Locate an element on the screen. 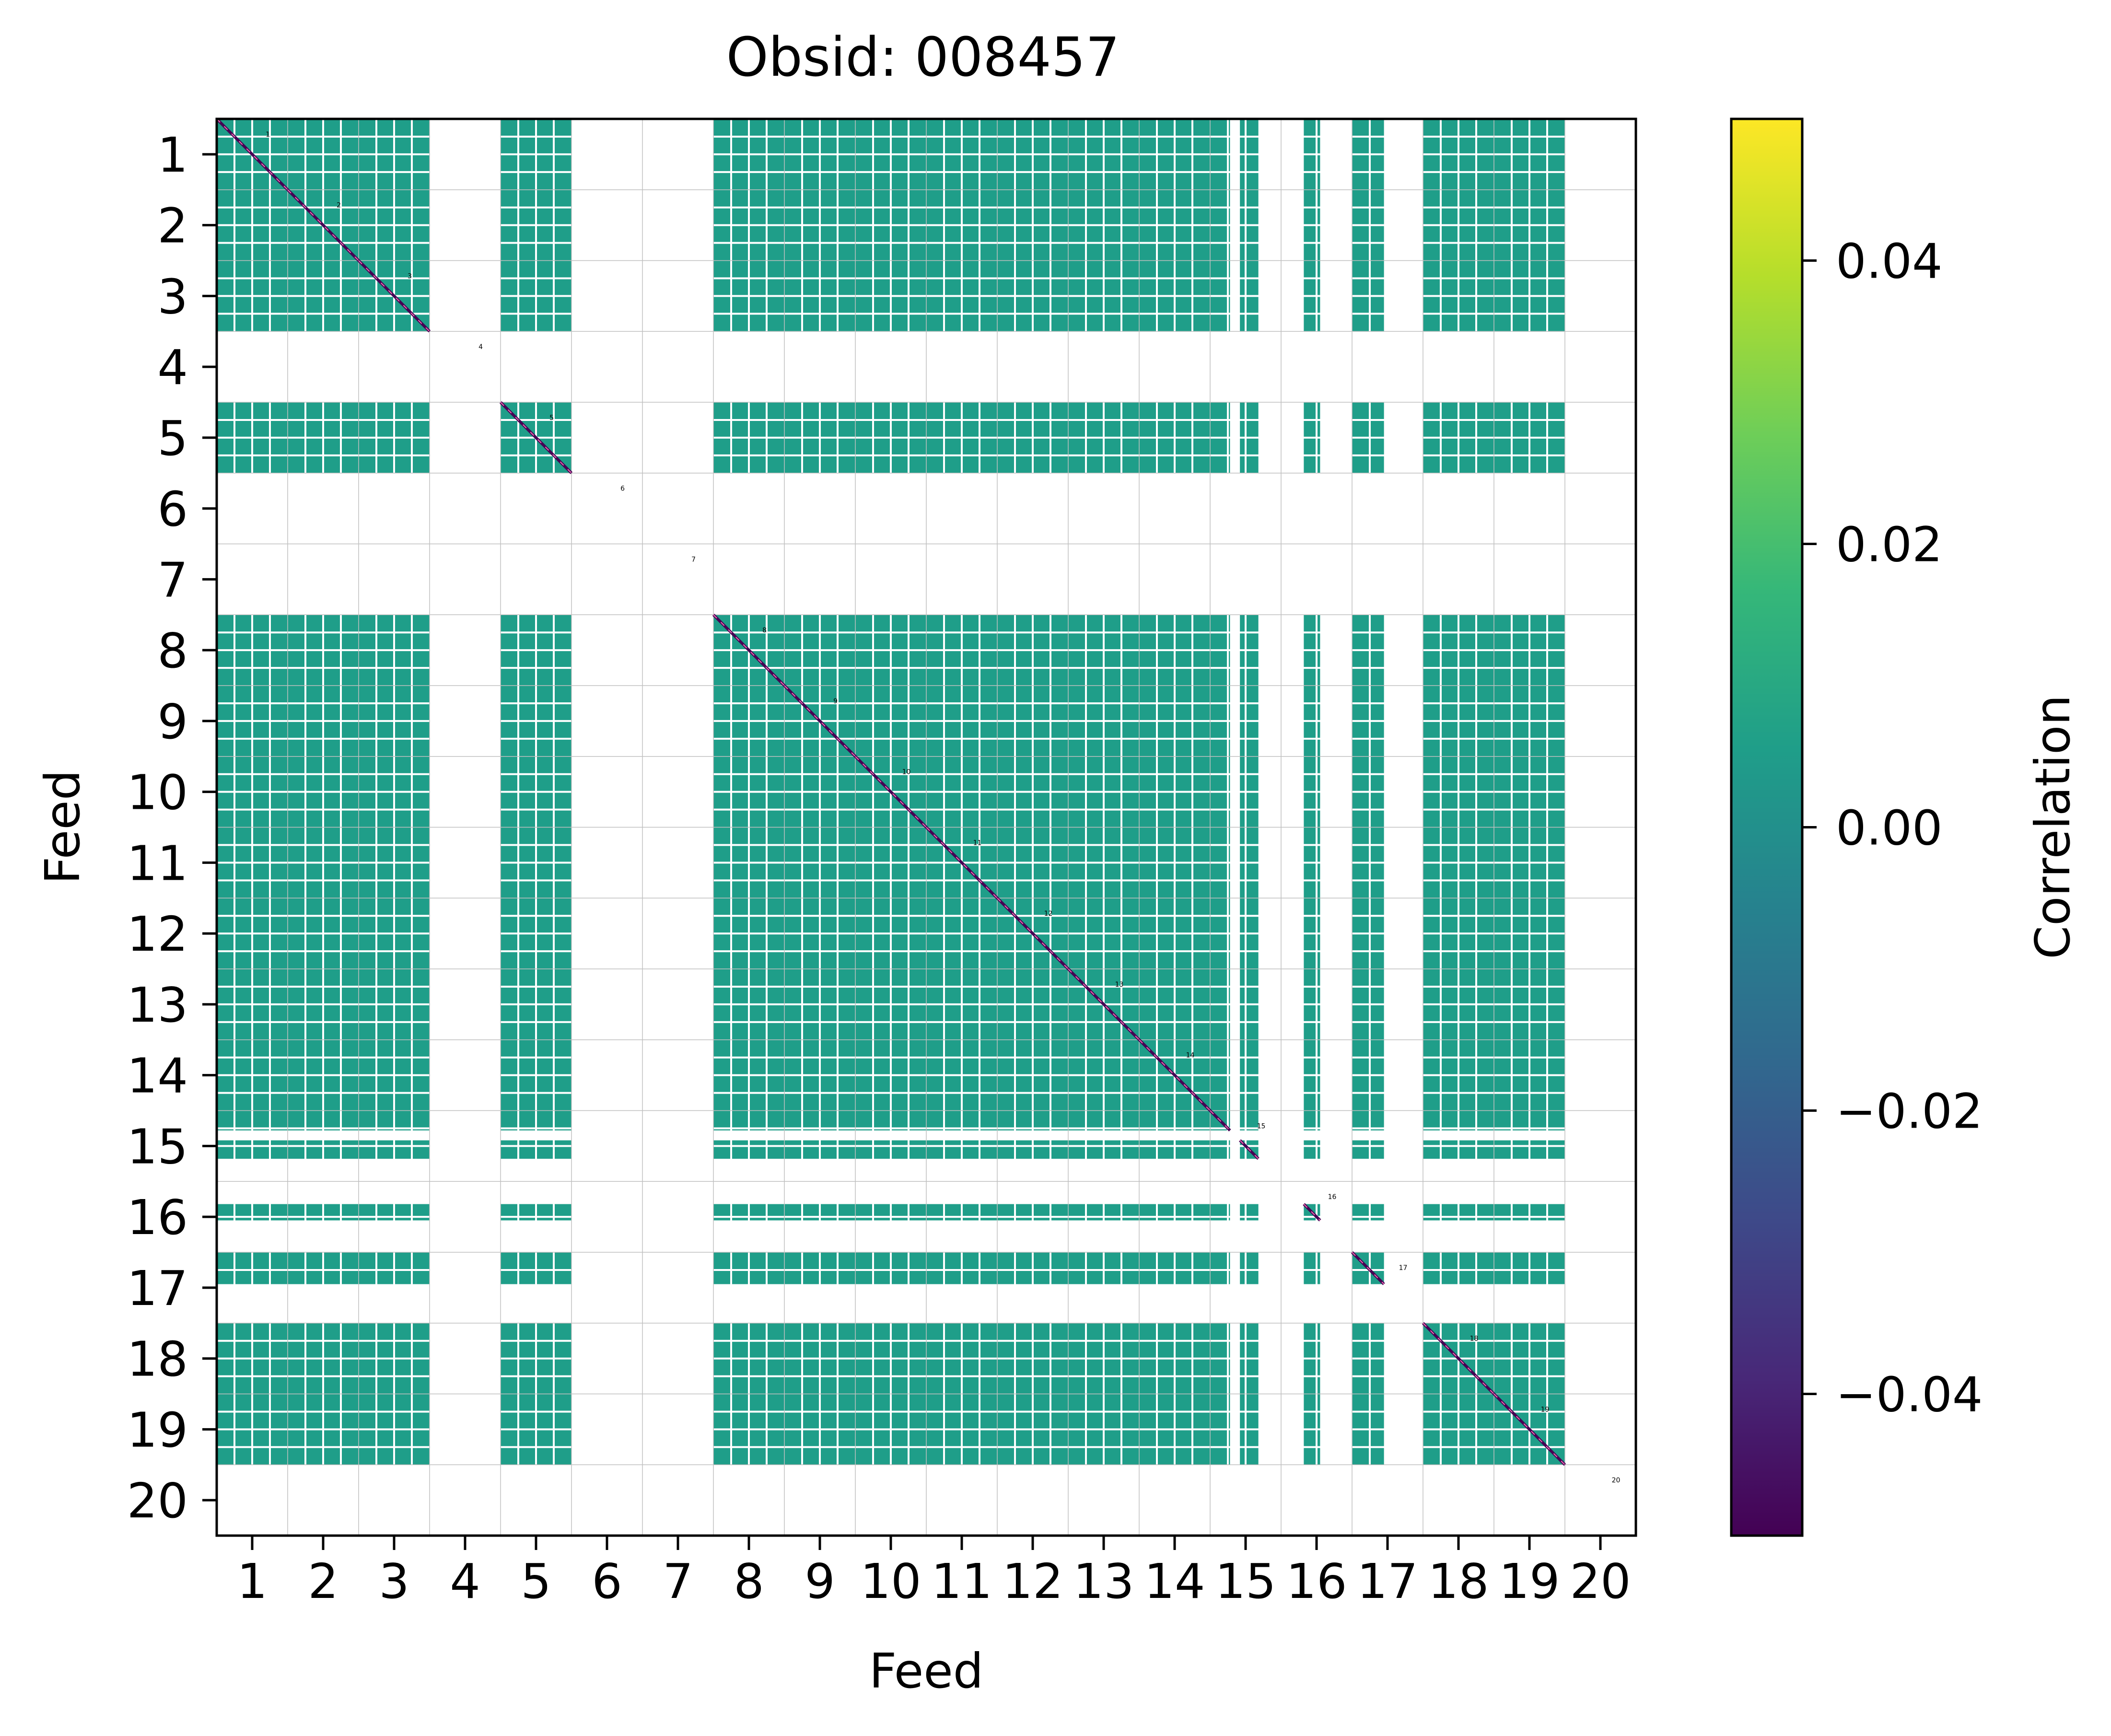 The height and width of the screenshot is (1736, 2111). y-tick-label: 6 is located at coordinates (172, 509).